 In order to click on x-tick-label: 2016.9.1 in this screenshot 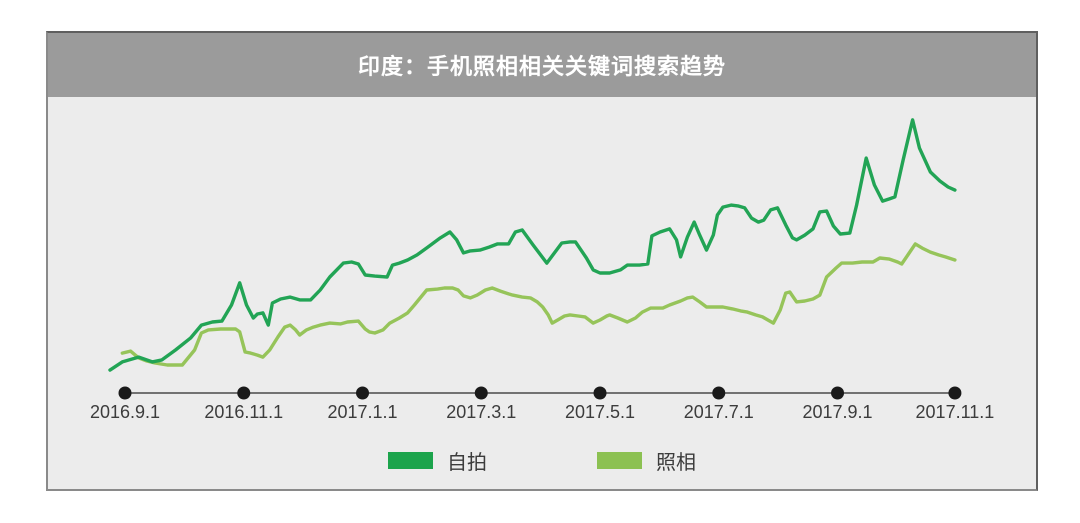, I will do `click(125, 412)`.